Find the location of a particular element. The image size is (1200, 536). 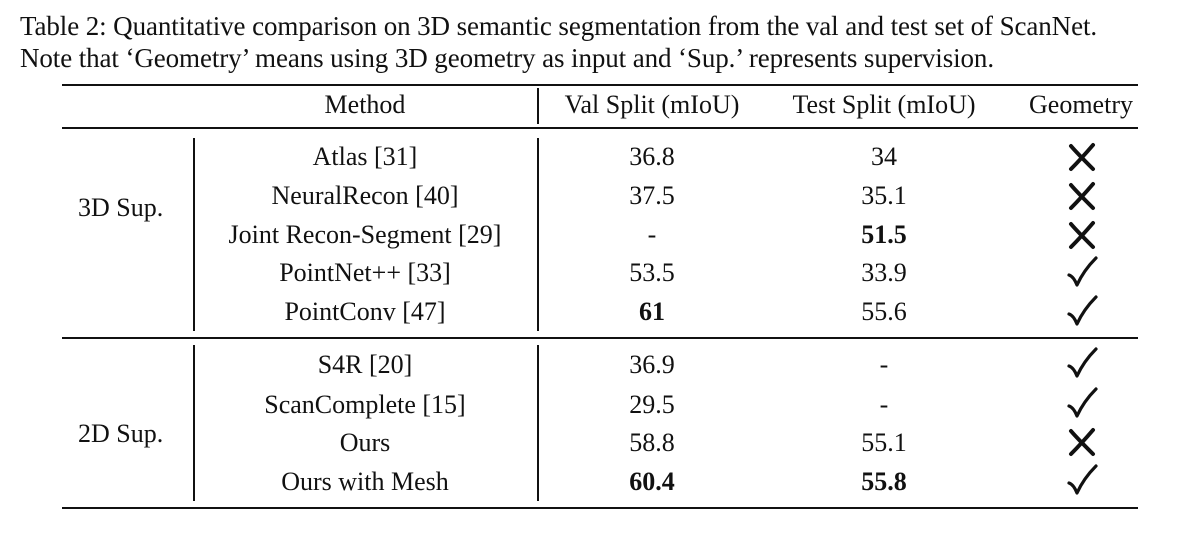

bottom-rule is located at coordinates (600, 508).